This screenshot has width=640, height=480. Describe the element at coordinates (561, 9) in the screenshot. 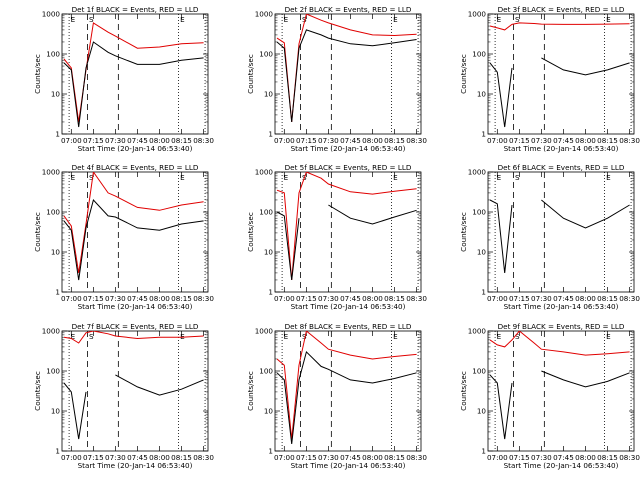

I see `panel-title: Det 3f BLACK = Events, RED = LLD` at that location.